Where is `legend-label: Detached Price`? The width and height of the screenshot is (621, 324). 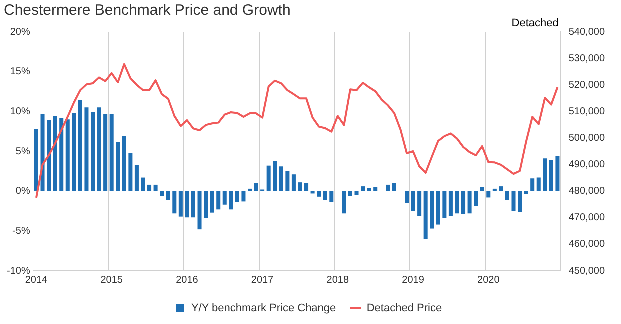 legend-label: Detached Price is located at coordinates (404, 308).